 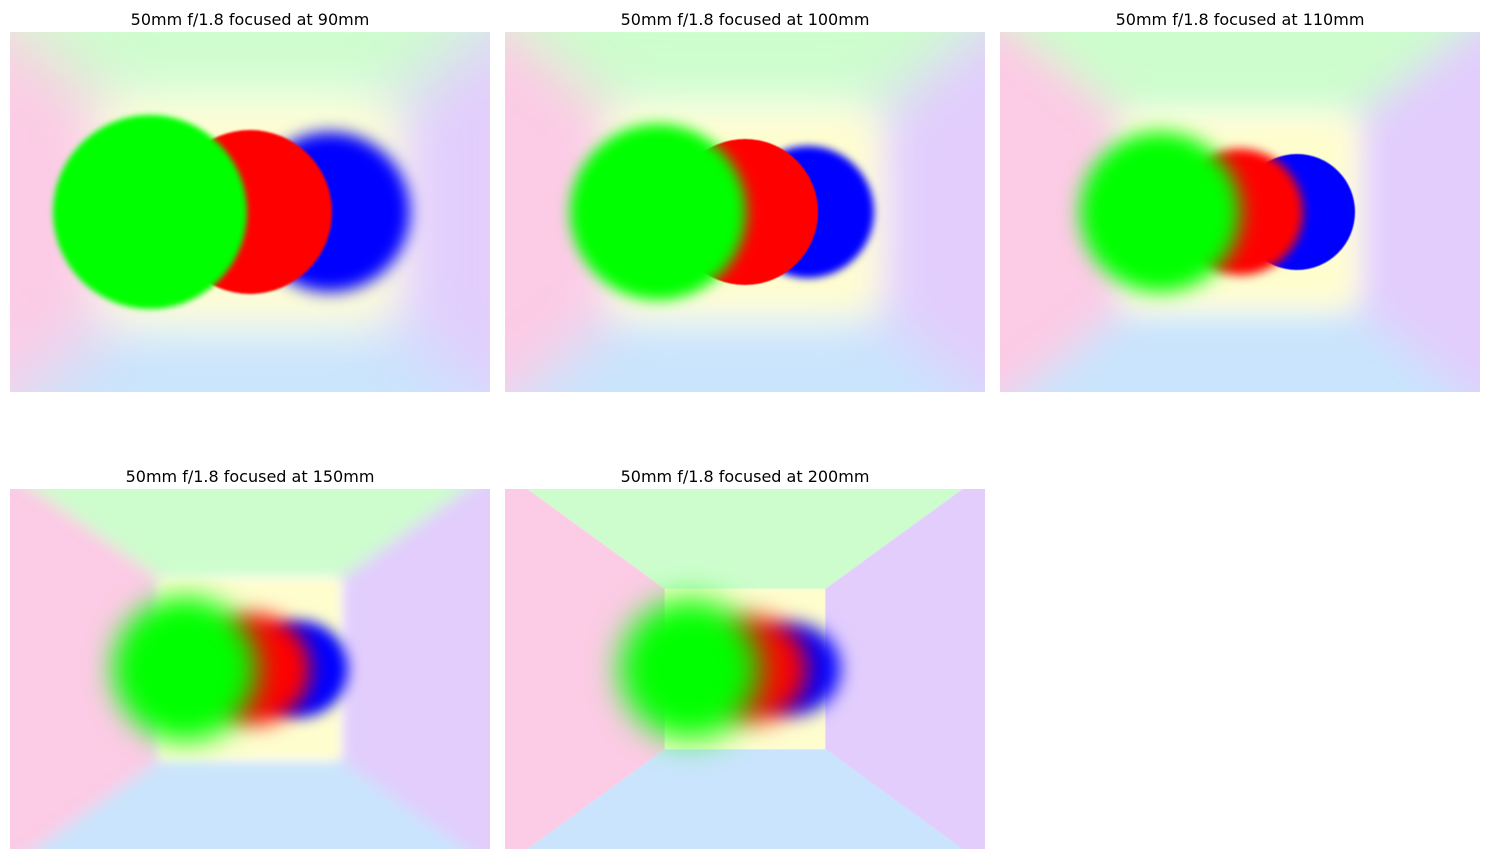 I want to click on panel-title: 50mm f/1.8 focused at 110mm, so click(x=1240, y=19).